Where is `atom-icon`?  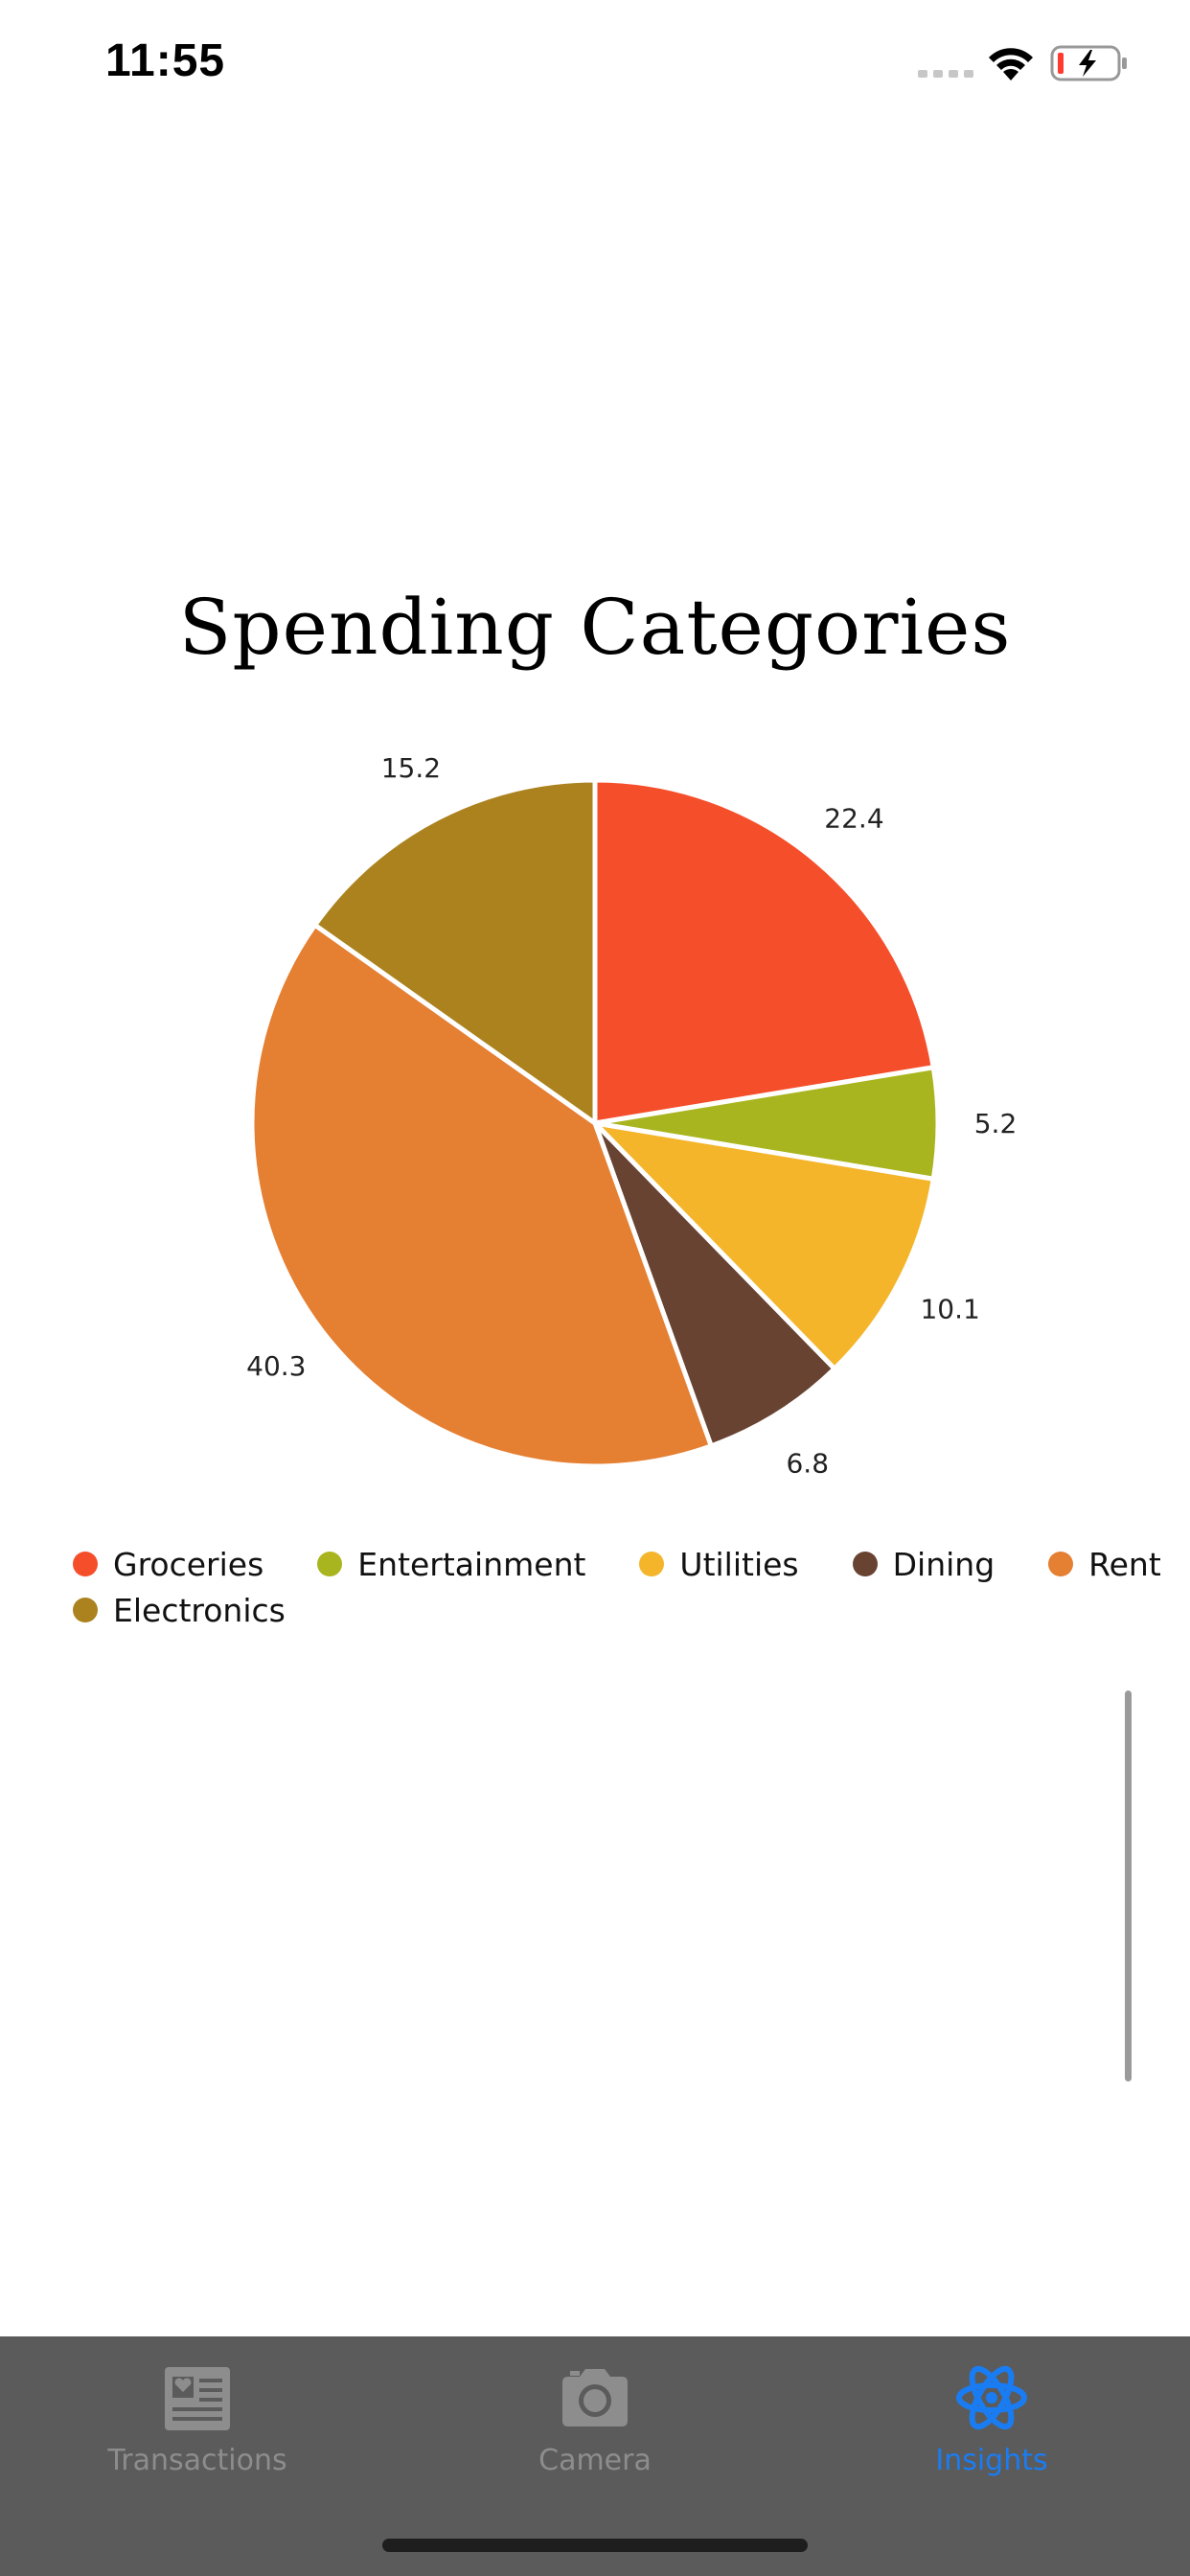 atom-icon is located at coordinates (991, 2397).